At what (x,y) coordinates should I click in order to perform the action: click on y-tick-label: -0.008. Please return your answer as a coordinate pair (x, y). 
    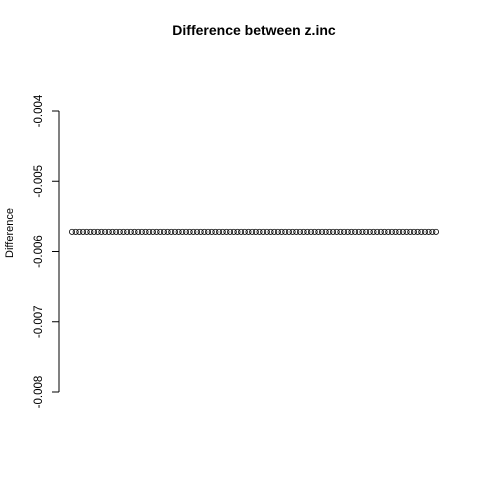
    Looking at the image, I should click on (39, 392).